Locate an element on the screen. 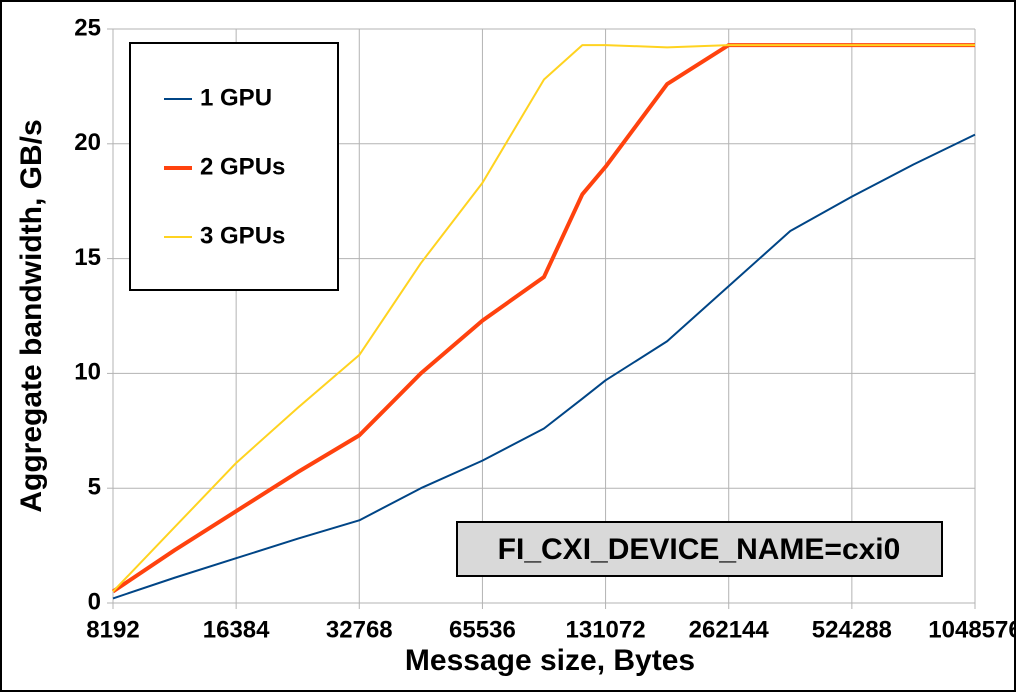 The height and width of the screenshot is (692, 1016). x-tick-label: 131072 is located at coordinates (606, 629).